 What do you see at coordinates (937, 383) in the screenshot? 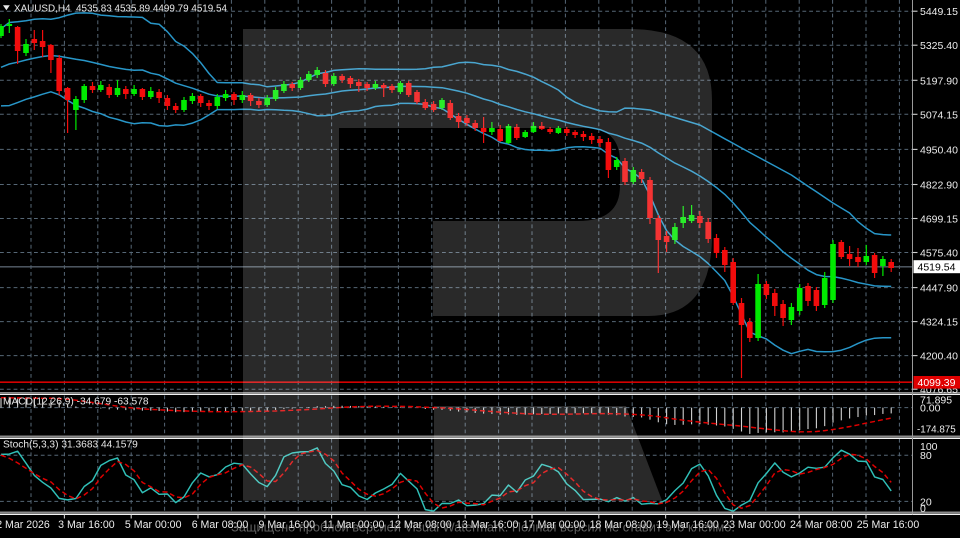
I see `svg-text: 4099.39` at bounding box center [937, 383].